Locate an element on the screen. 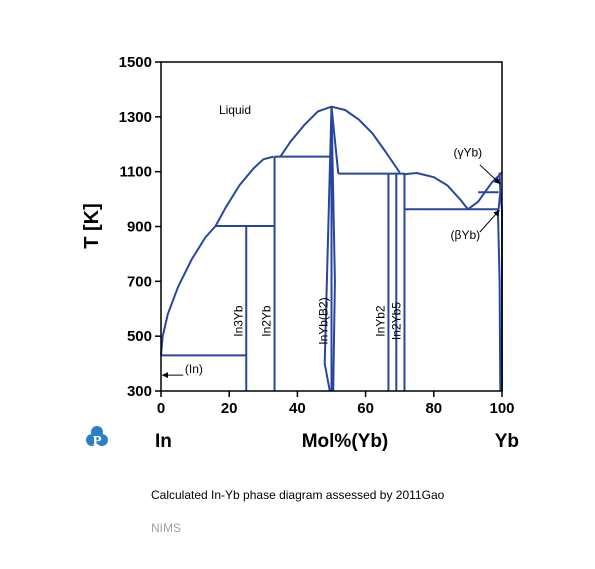  y-tick-label: 900 is located at coordinates (139, 227).